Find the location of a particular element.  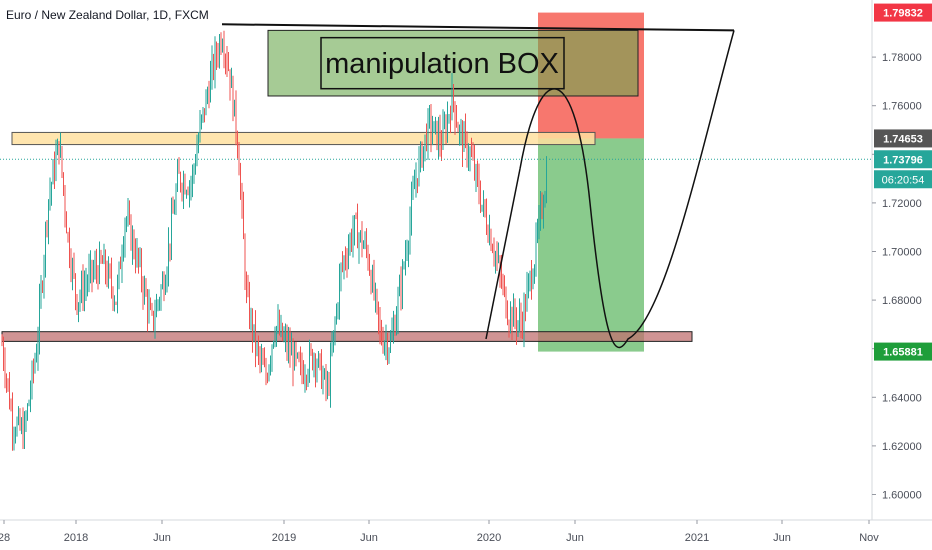

x-tick-label: 2019 is located at coordinates (284, 538).